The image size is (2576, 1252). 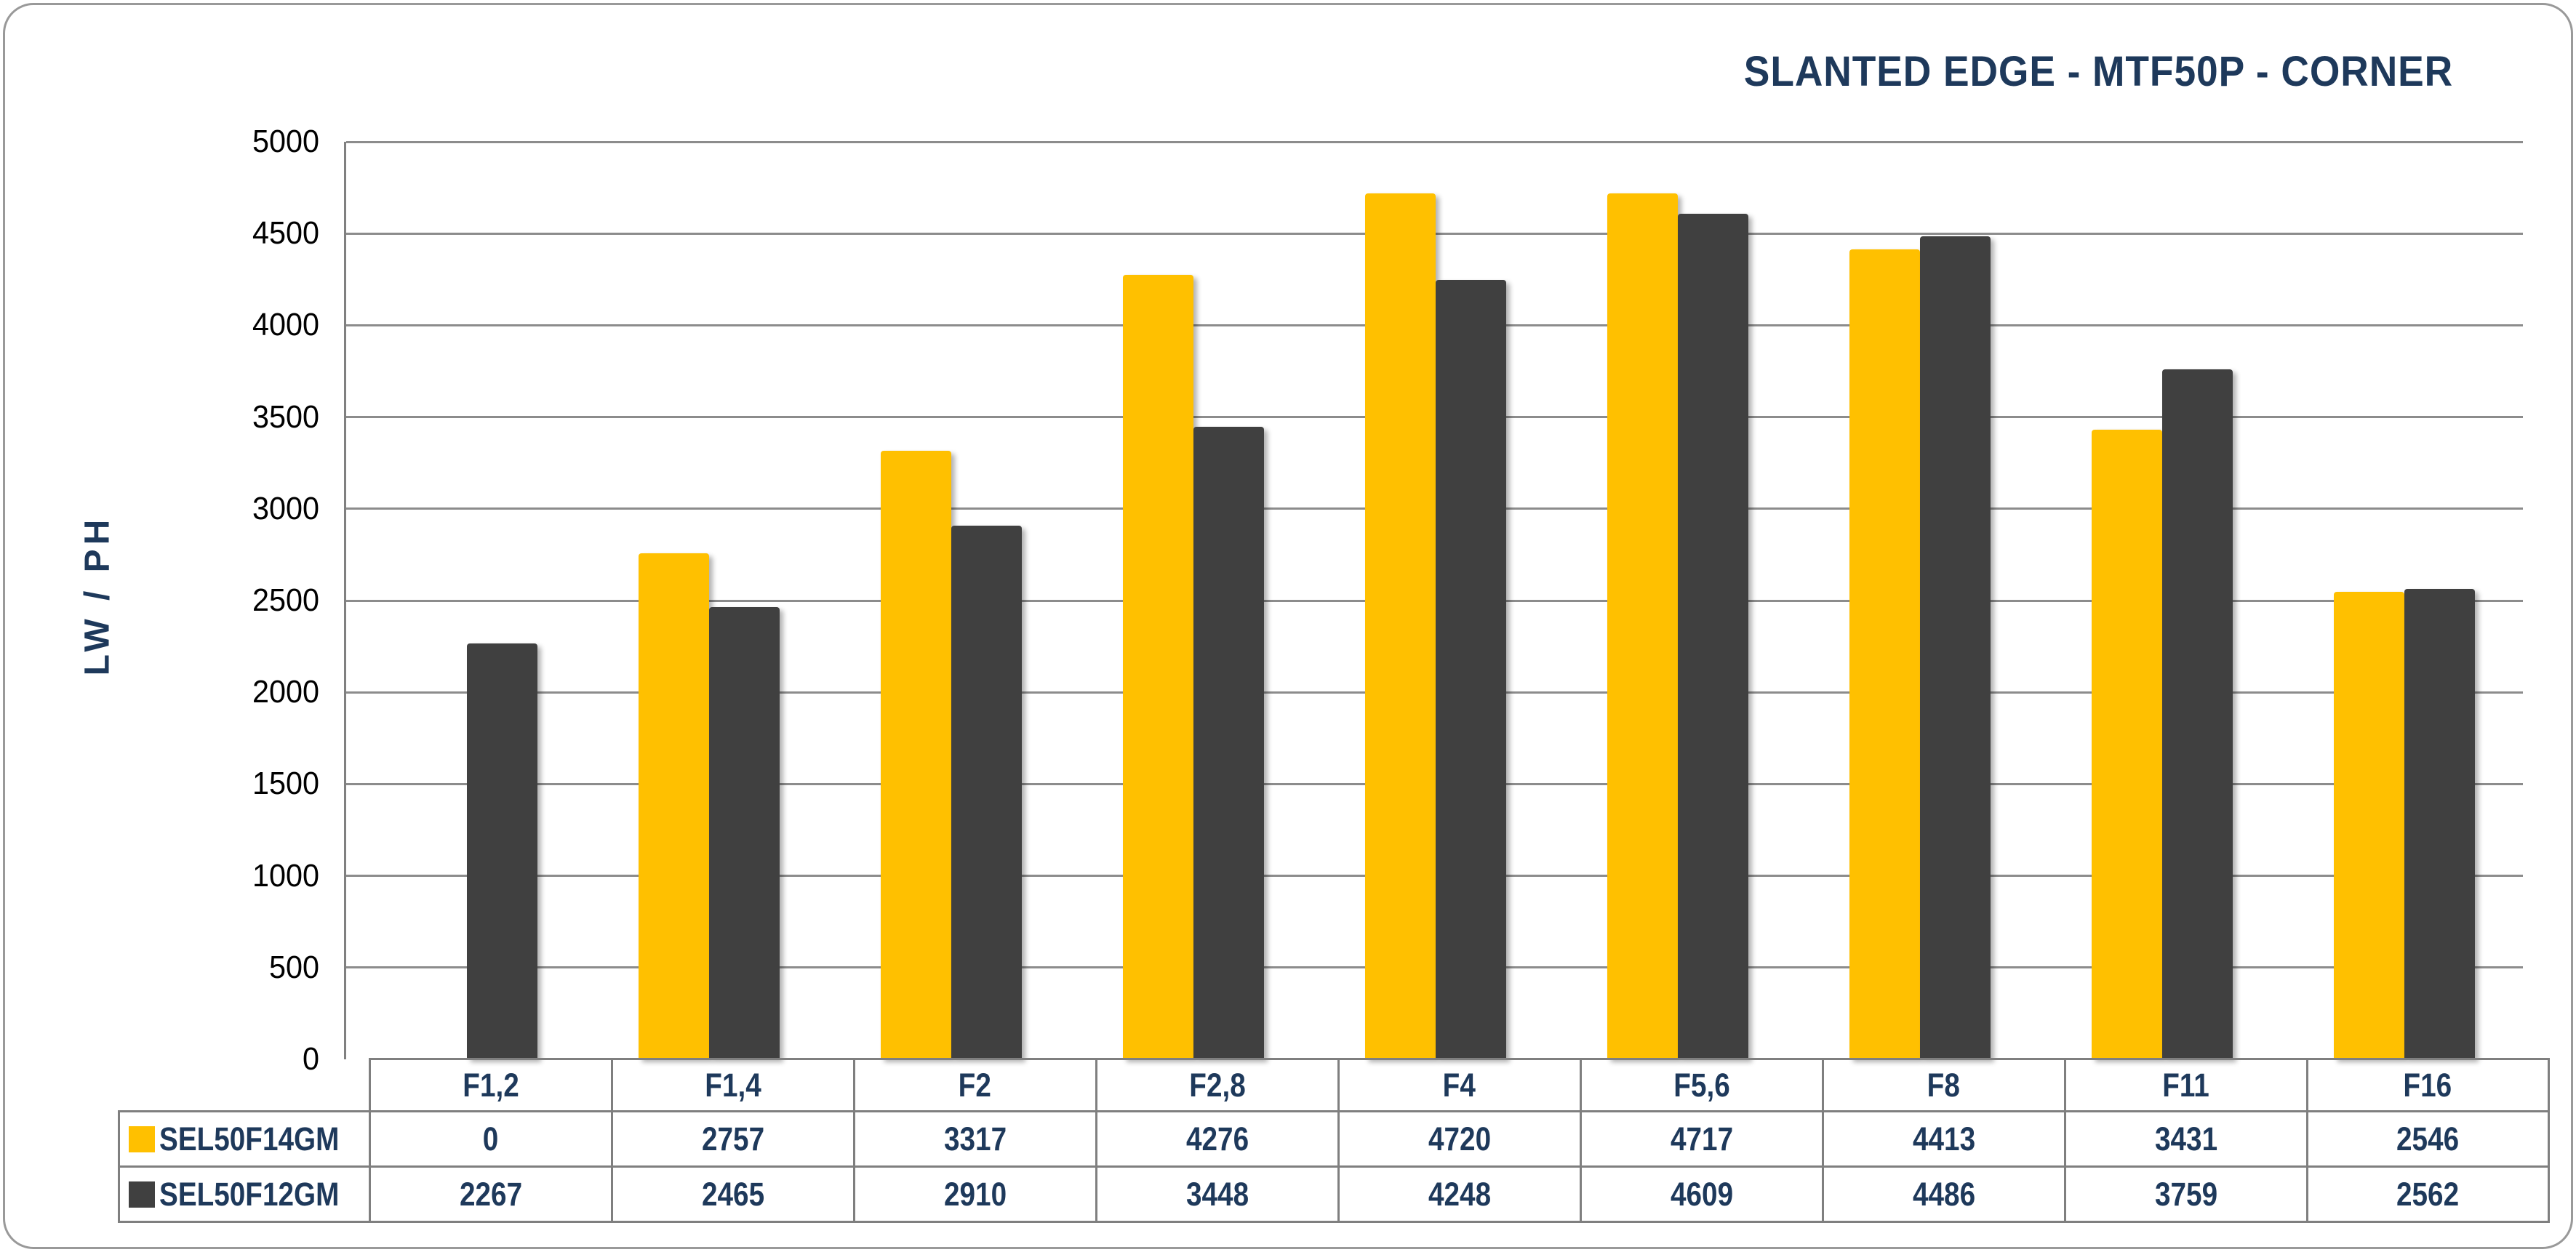 What do you see at coordinates (249, 1139) in the screenshot?
I see `legend-label: SEL50F14GM` at bounding box center [249, 1139].